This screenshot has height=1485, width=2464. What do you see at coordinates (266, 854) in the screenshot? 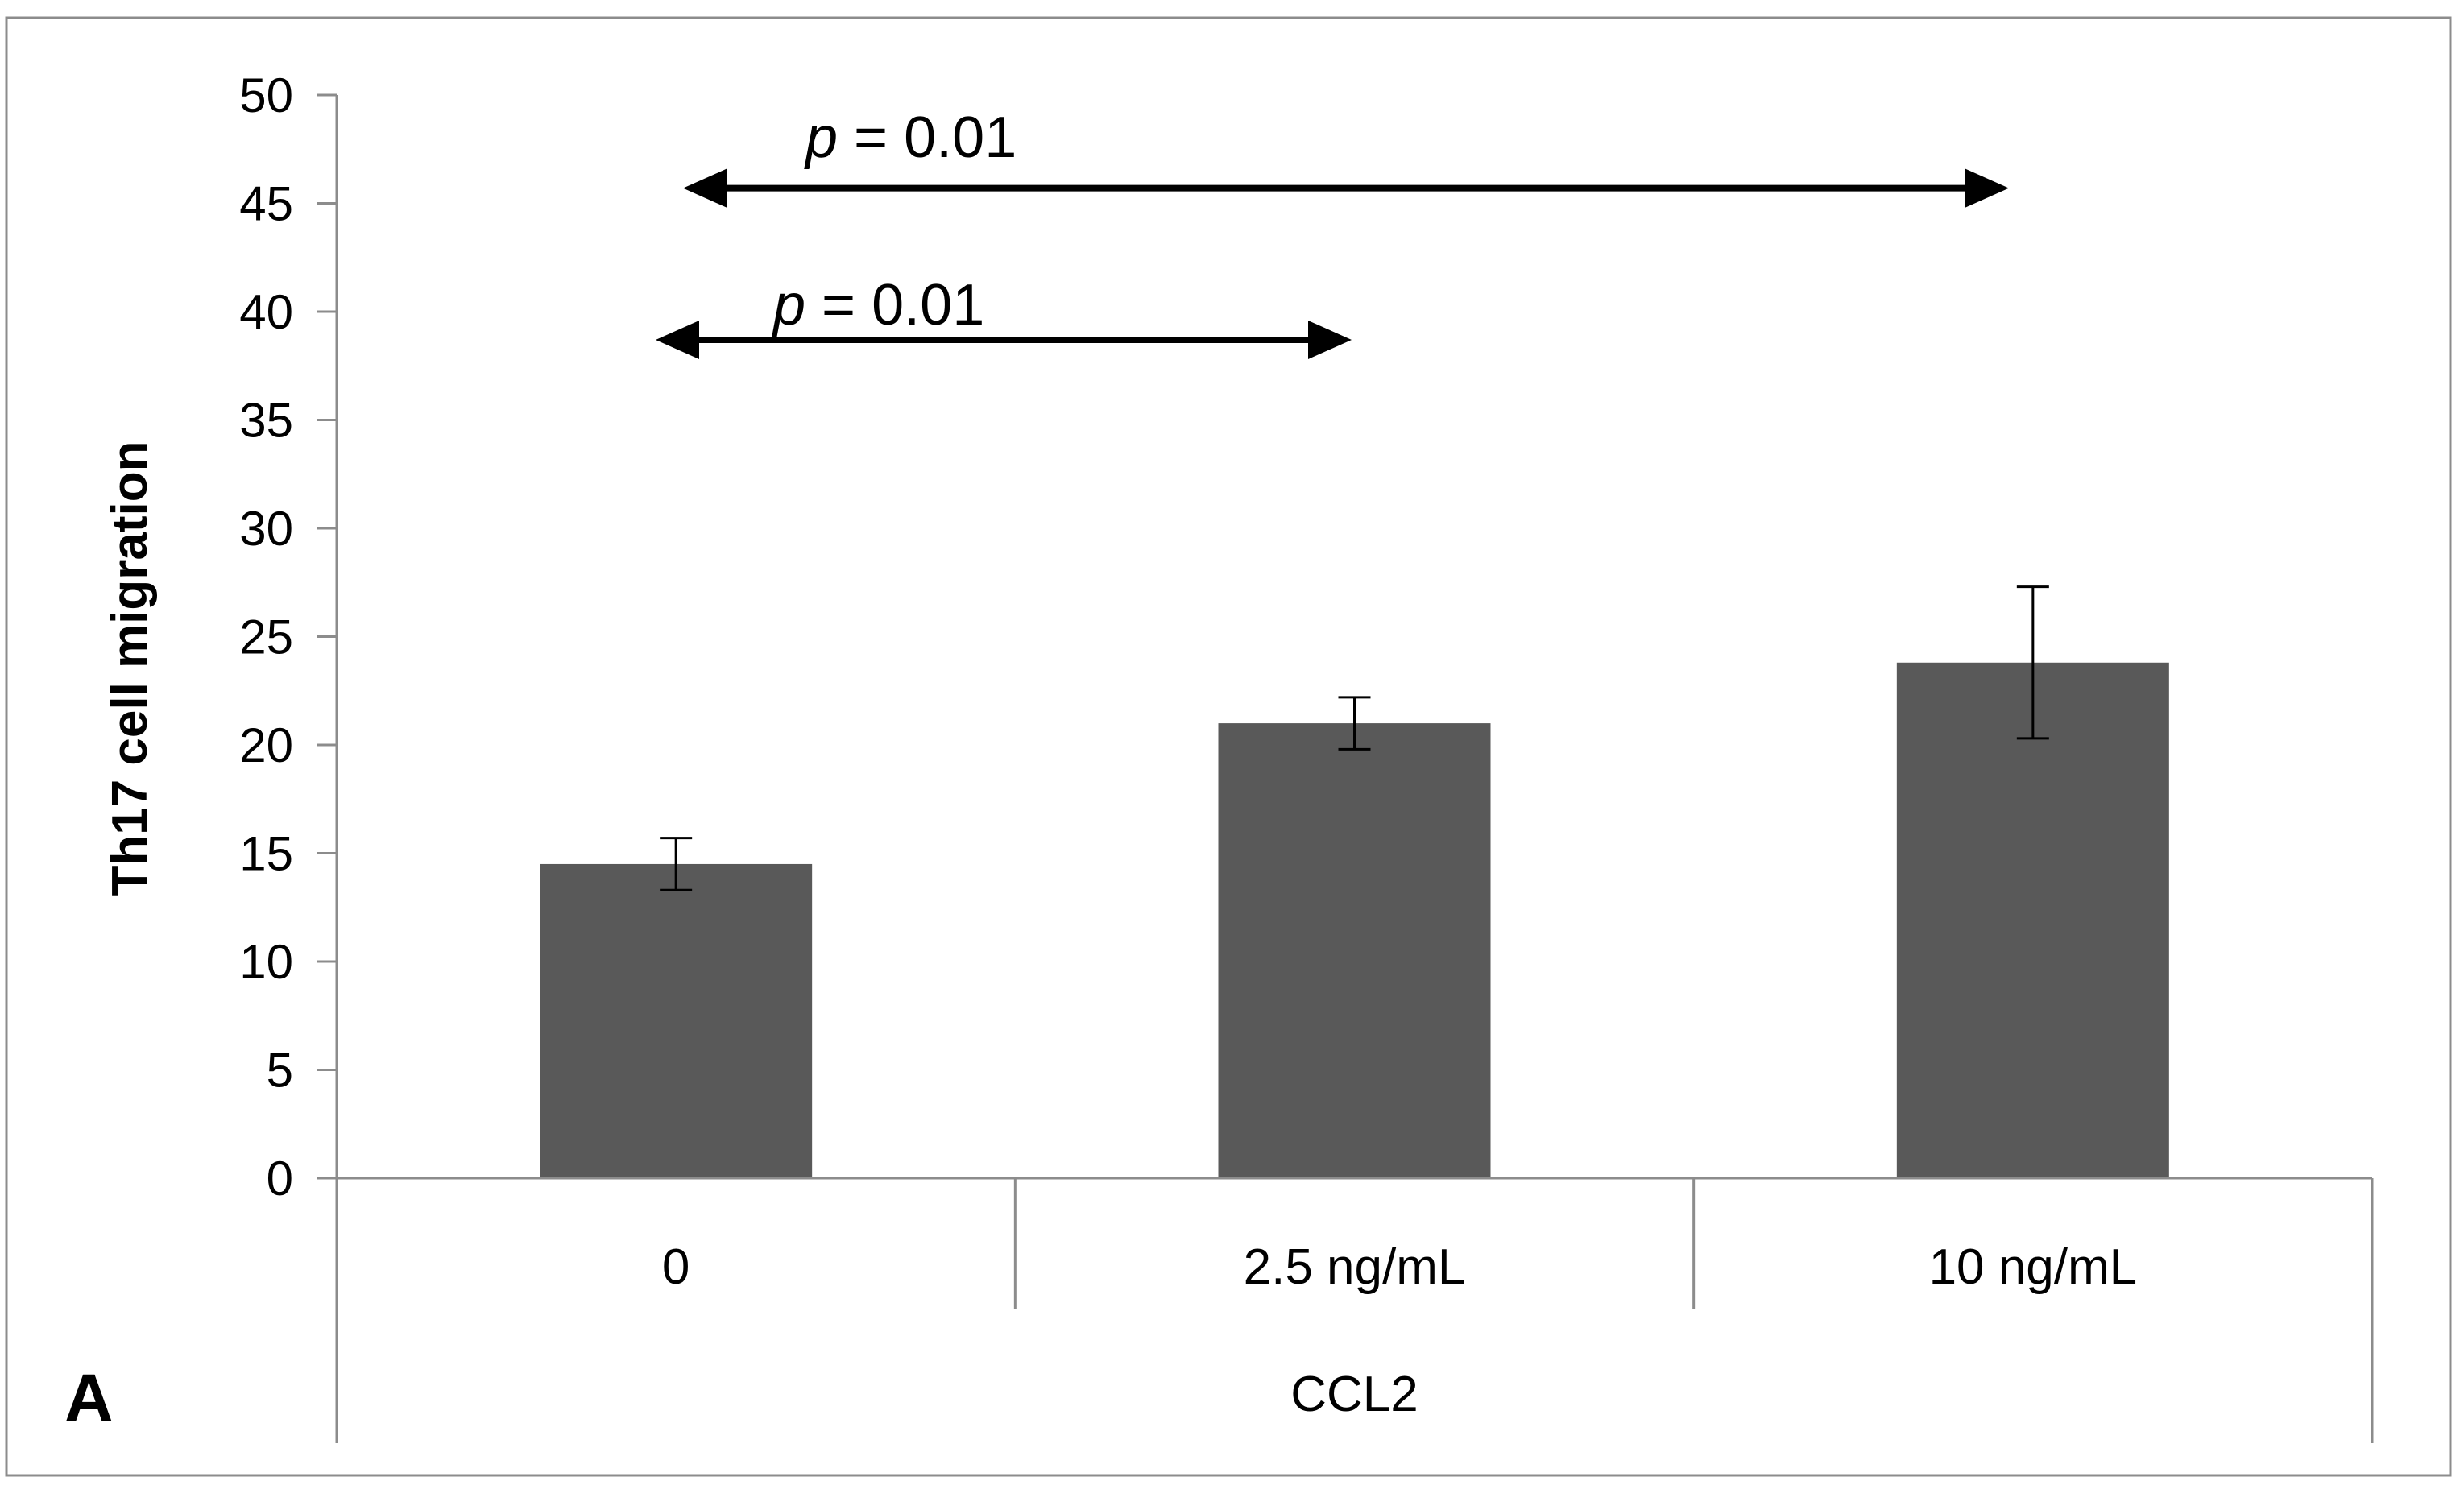
I see `y-tick-label: 15` at bounding box center [266, 854].